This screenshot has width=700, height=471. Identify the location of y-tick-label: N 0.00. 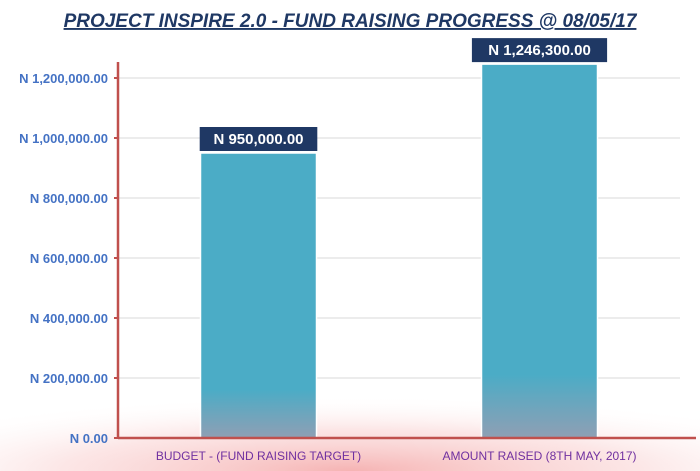
(89, 438).